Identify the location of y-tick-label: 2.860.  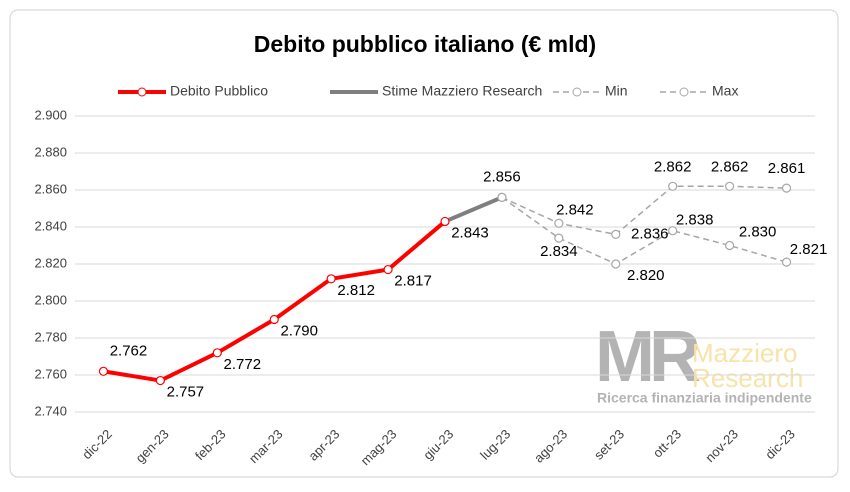
(50, 188).